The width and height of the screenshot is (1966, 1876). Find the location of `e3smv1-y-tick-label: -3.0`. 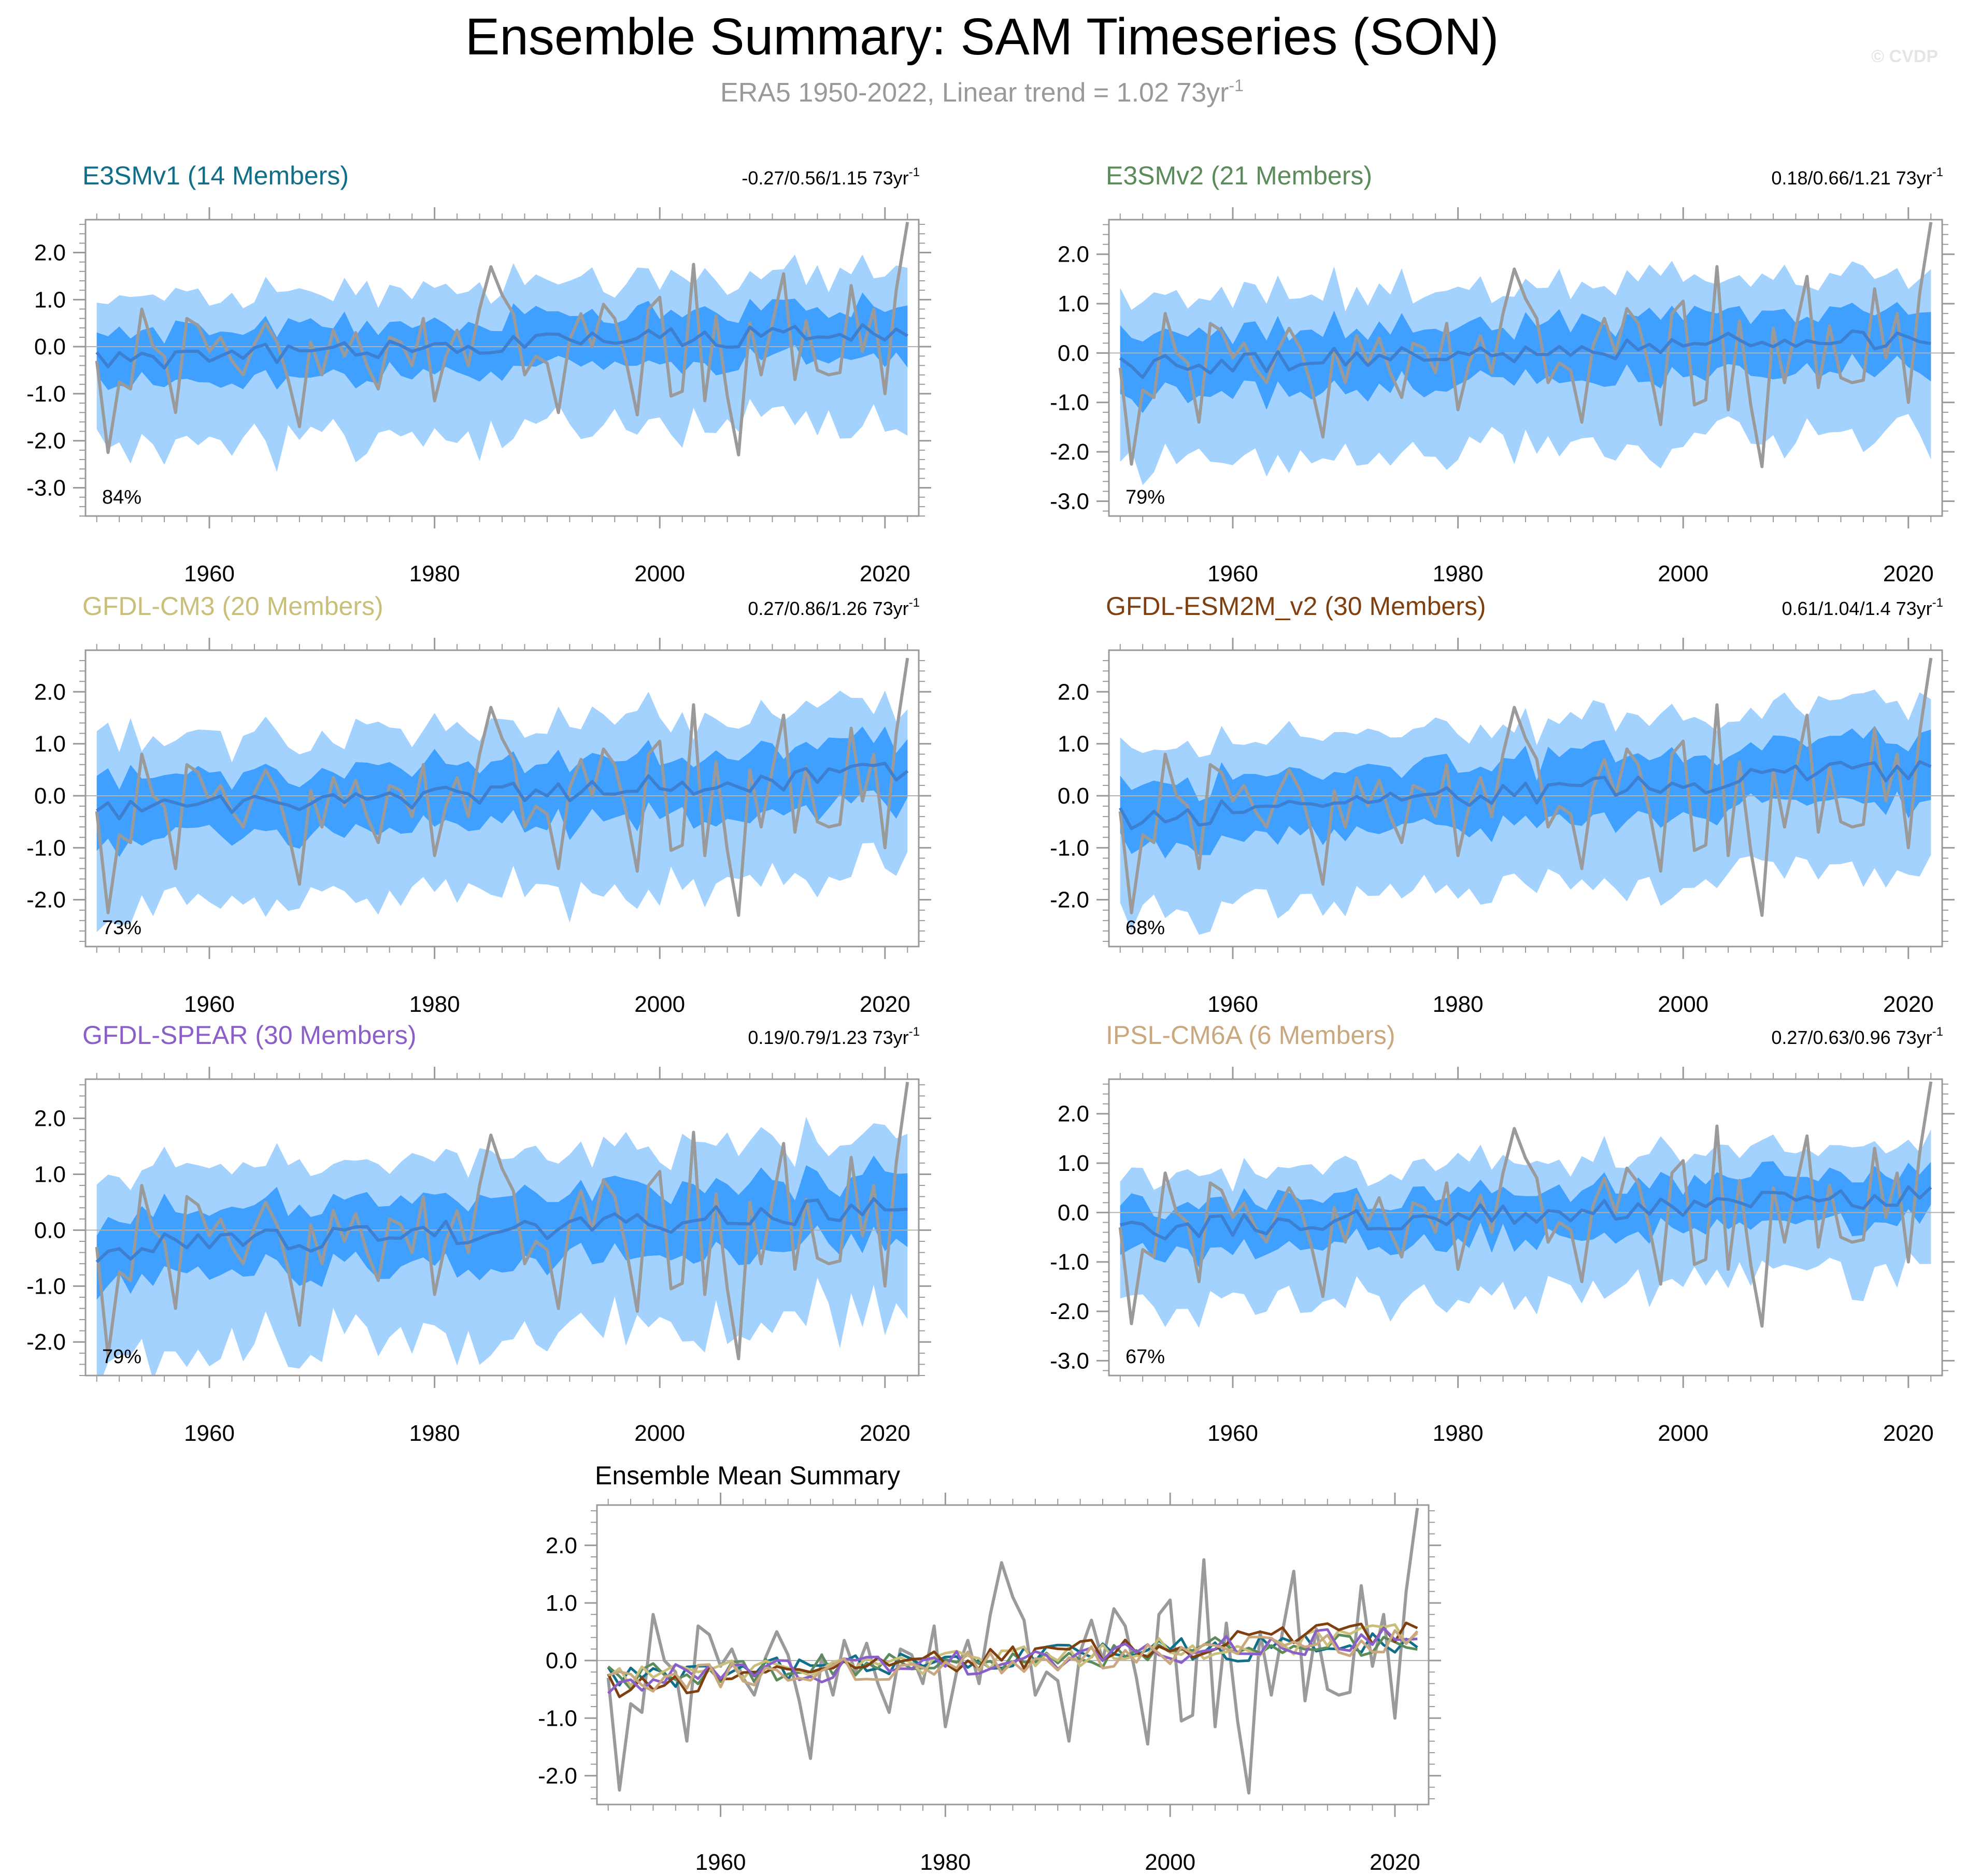

e3smv1-y-tick-label: -3.0 is located at coordinates (46, 488).